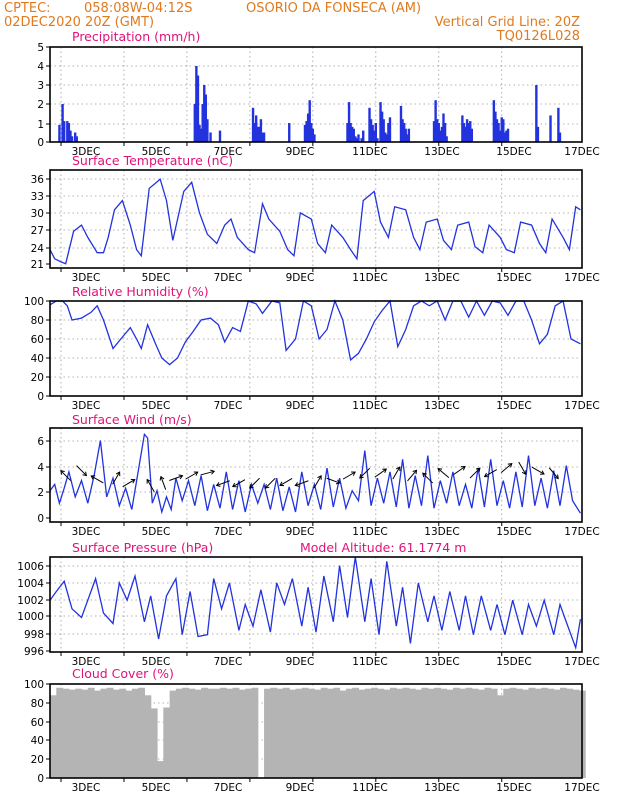 This screenshot has width=618, height=800. I want to click on series-line, so click(315, 332).